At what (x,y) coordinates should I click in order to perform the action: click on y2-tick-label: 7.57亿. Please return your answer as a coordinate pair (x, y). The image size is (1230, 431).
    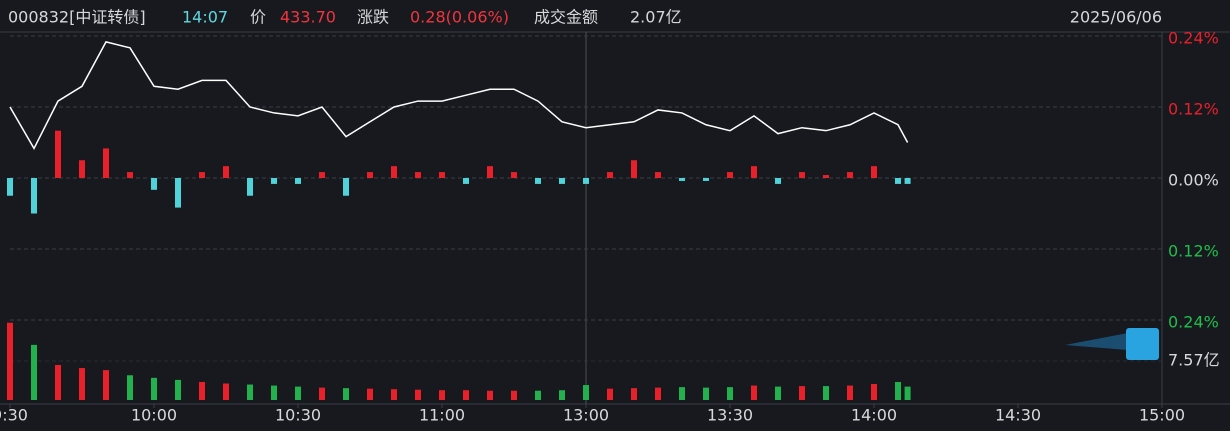
    Looking at the image, I should click on (1194, 360).